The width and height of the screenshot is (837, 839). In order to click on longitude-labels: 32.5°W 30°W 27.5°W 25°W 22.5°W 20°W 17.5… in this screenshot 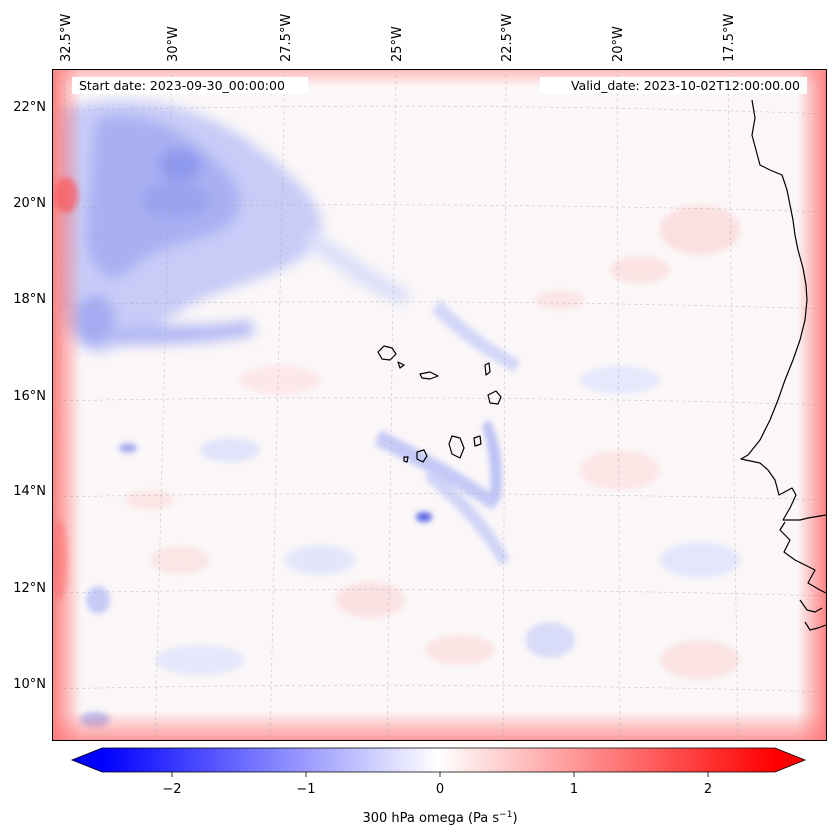, I will do `click(398, 38)`.